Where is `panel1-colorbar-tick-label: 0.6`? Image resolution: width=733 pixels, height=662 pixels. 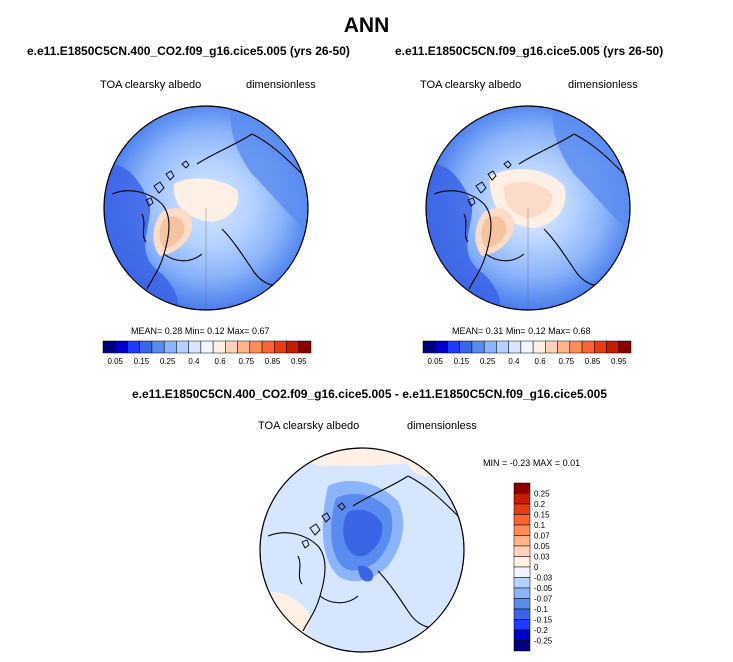
panel1-colorbar-tick-label: 0.6 is located at coordinates (221, 361).